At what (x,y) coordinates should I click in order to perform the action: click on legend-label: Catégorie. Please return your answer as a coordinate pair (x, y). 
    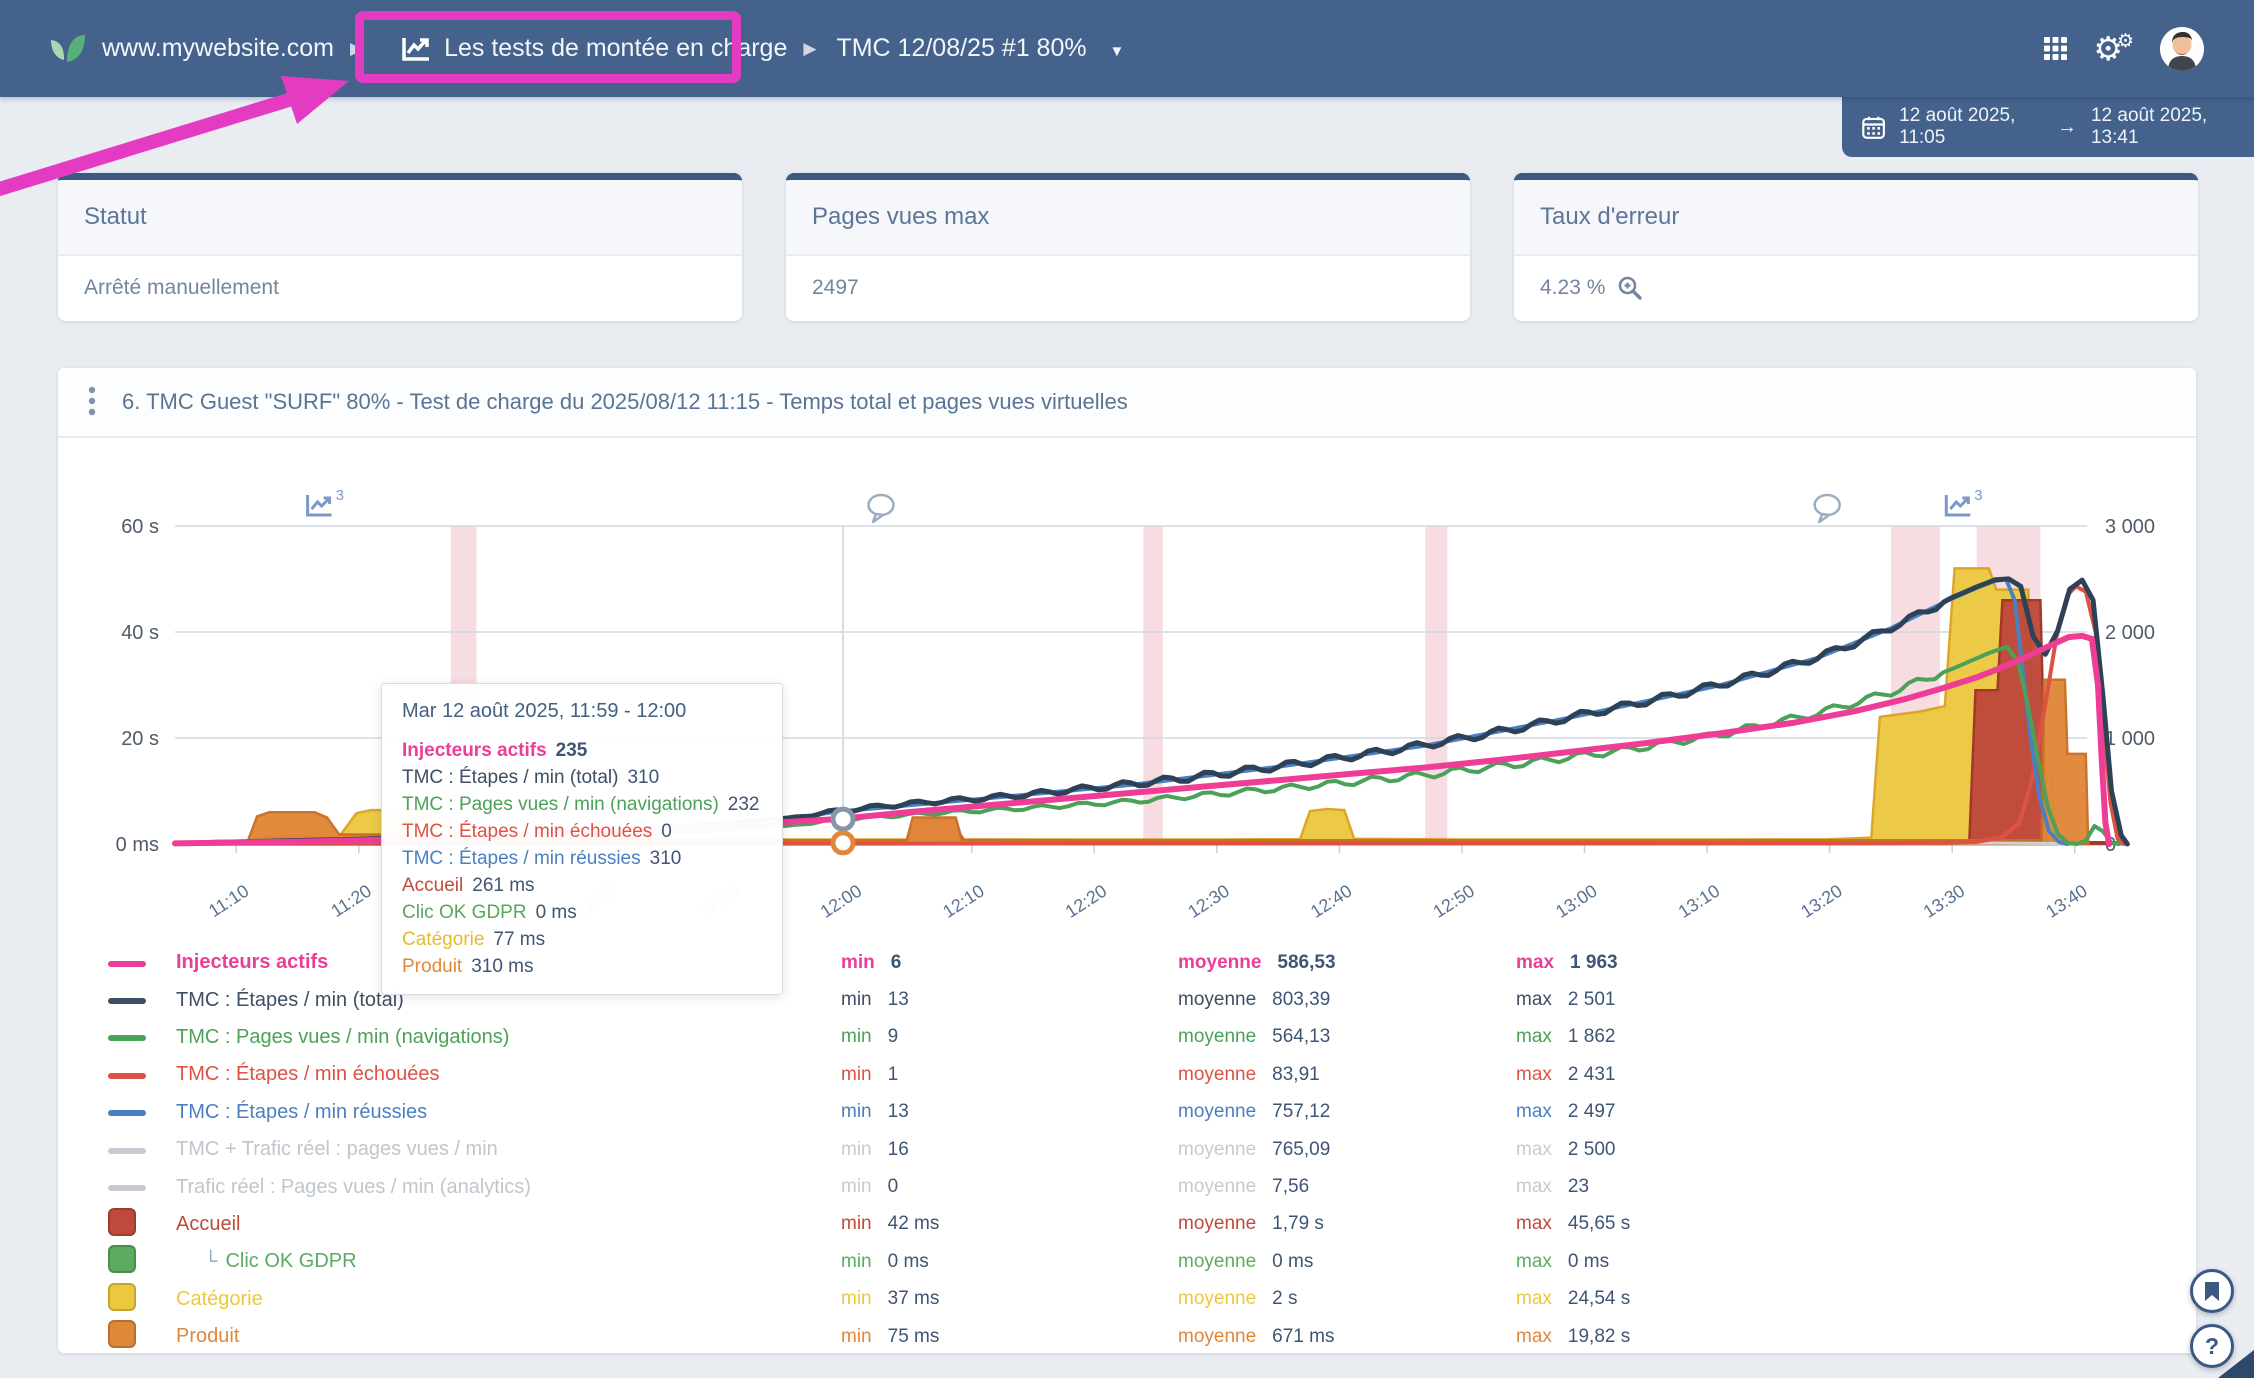
    Looking at the image, I should click on (219, 1298).